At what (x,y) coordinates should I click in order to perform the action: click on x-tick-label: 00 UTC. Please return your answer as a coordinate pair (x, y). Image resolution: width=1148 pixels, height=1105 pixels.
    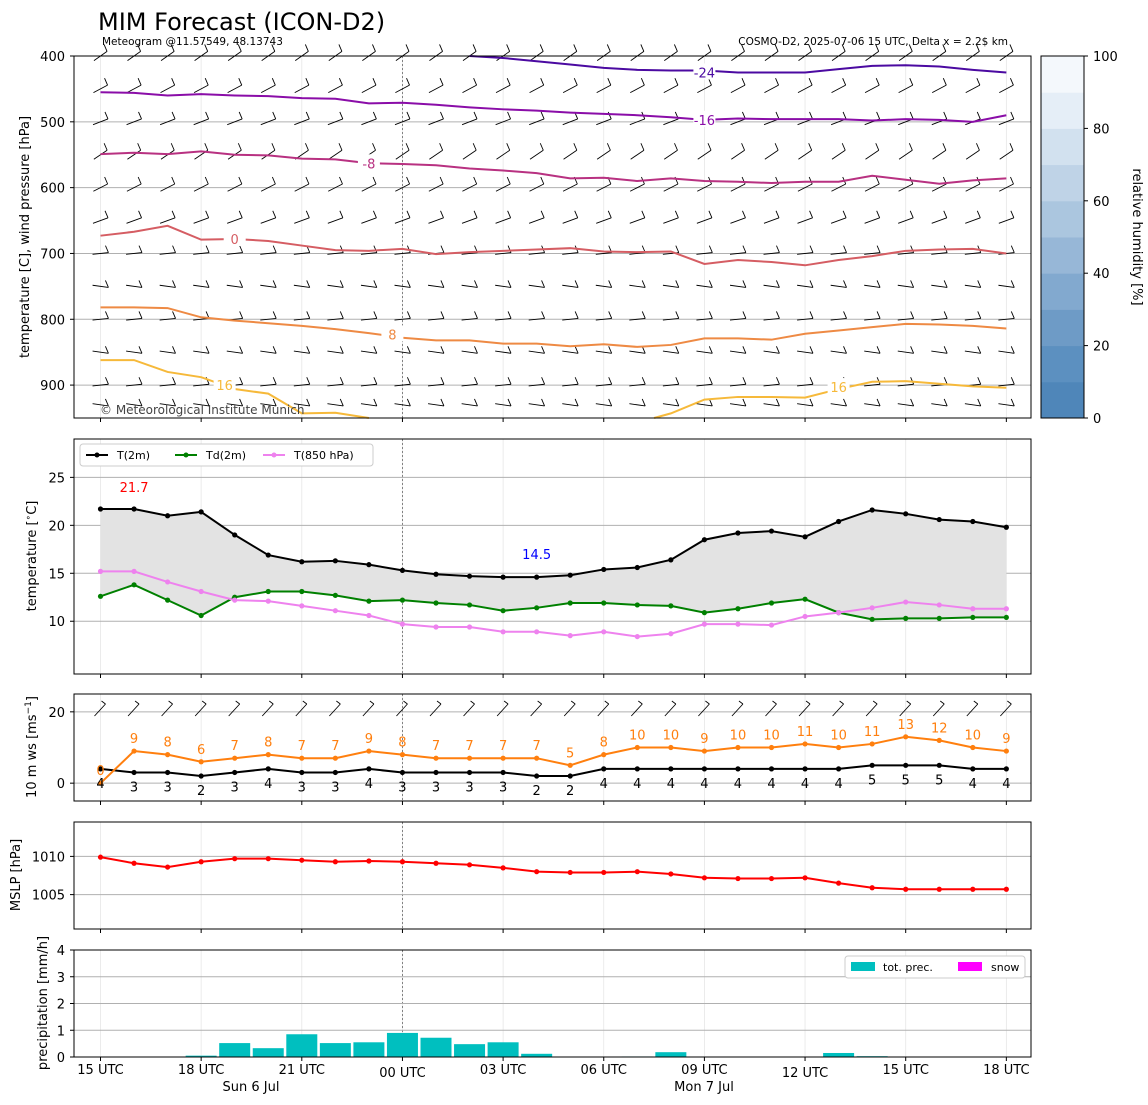
    Looking at the image, I should click on (402, 1073).